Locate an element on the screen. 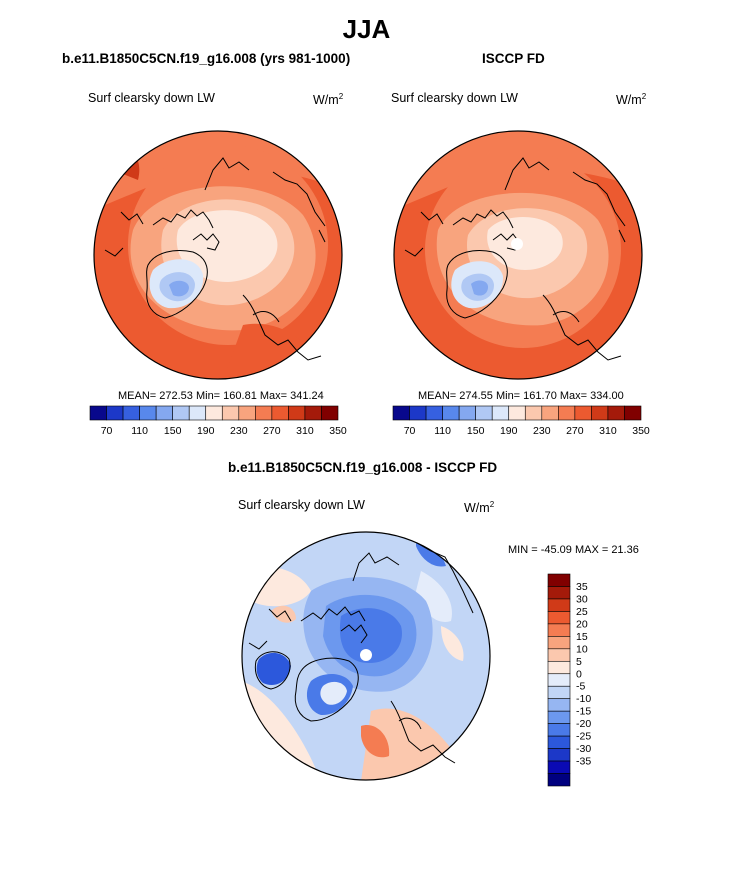 This screenshot has height=882, width=733. panel3-title: b.e11.B1850C5CN.f19_g16.008 - ISCCP FD is located at coordinates (363, 467).